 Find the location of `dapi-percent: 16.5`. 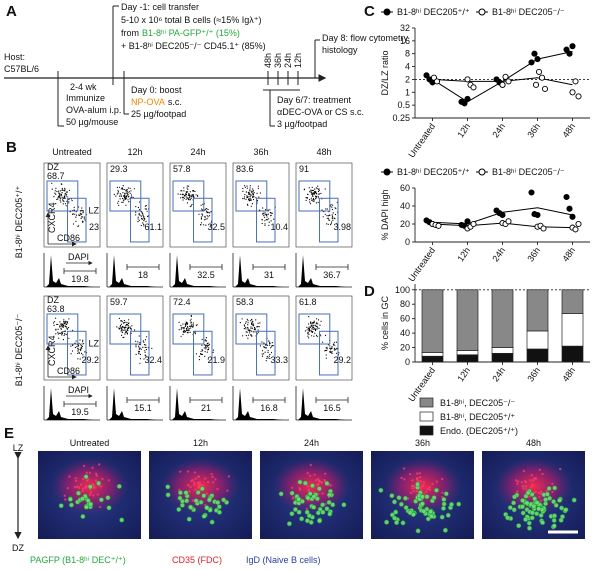

dapi-percent: 16.5 is located at coordinates (332, 408).